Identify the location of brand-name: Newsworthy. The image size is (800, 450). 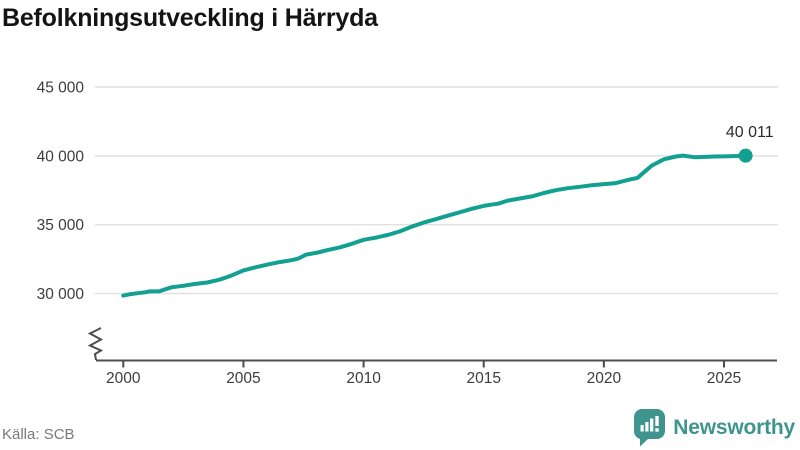
(734, 427).